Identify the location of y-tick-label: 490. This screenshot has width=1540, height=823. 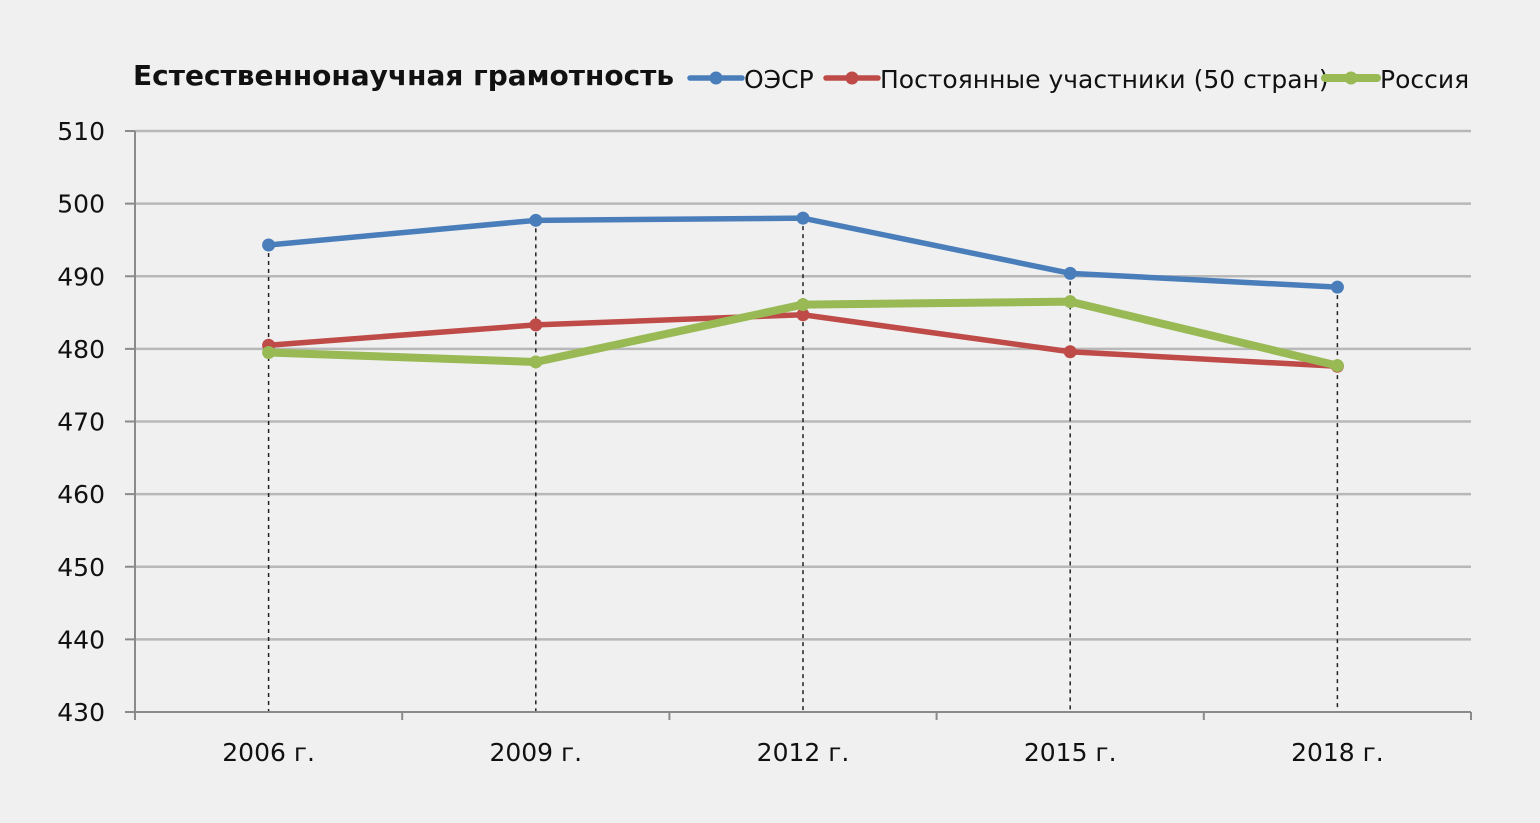
(81, 276).